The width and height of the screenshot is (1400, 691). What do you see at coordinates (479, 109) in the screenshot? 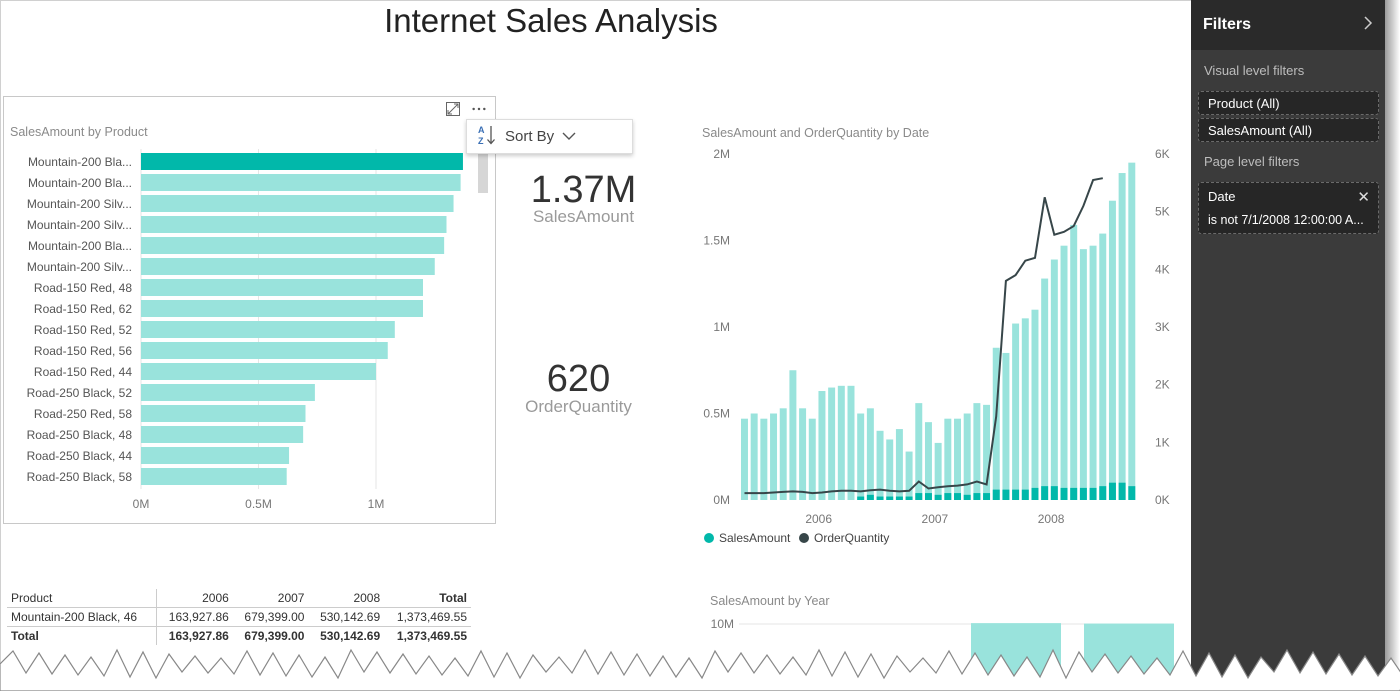
I see `more-options-icon` at bounding box center [479, 109].